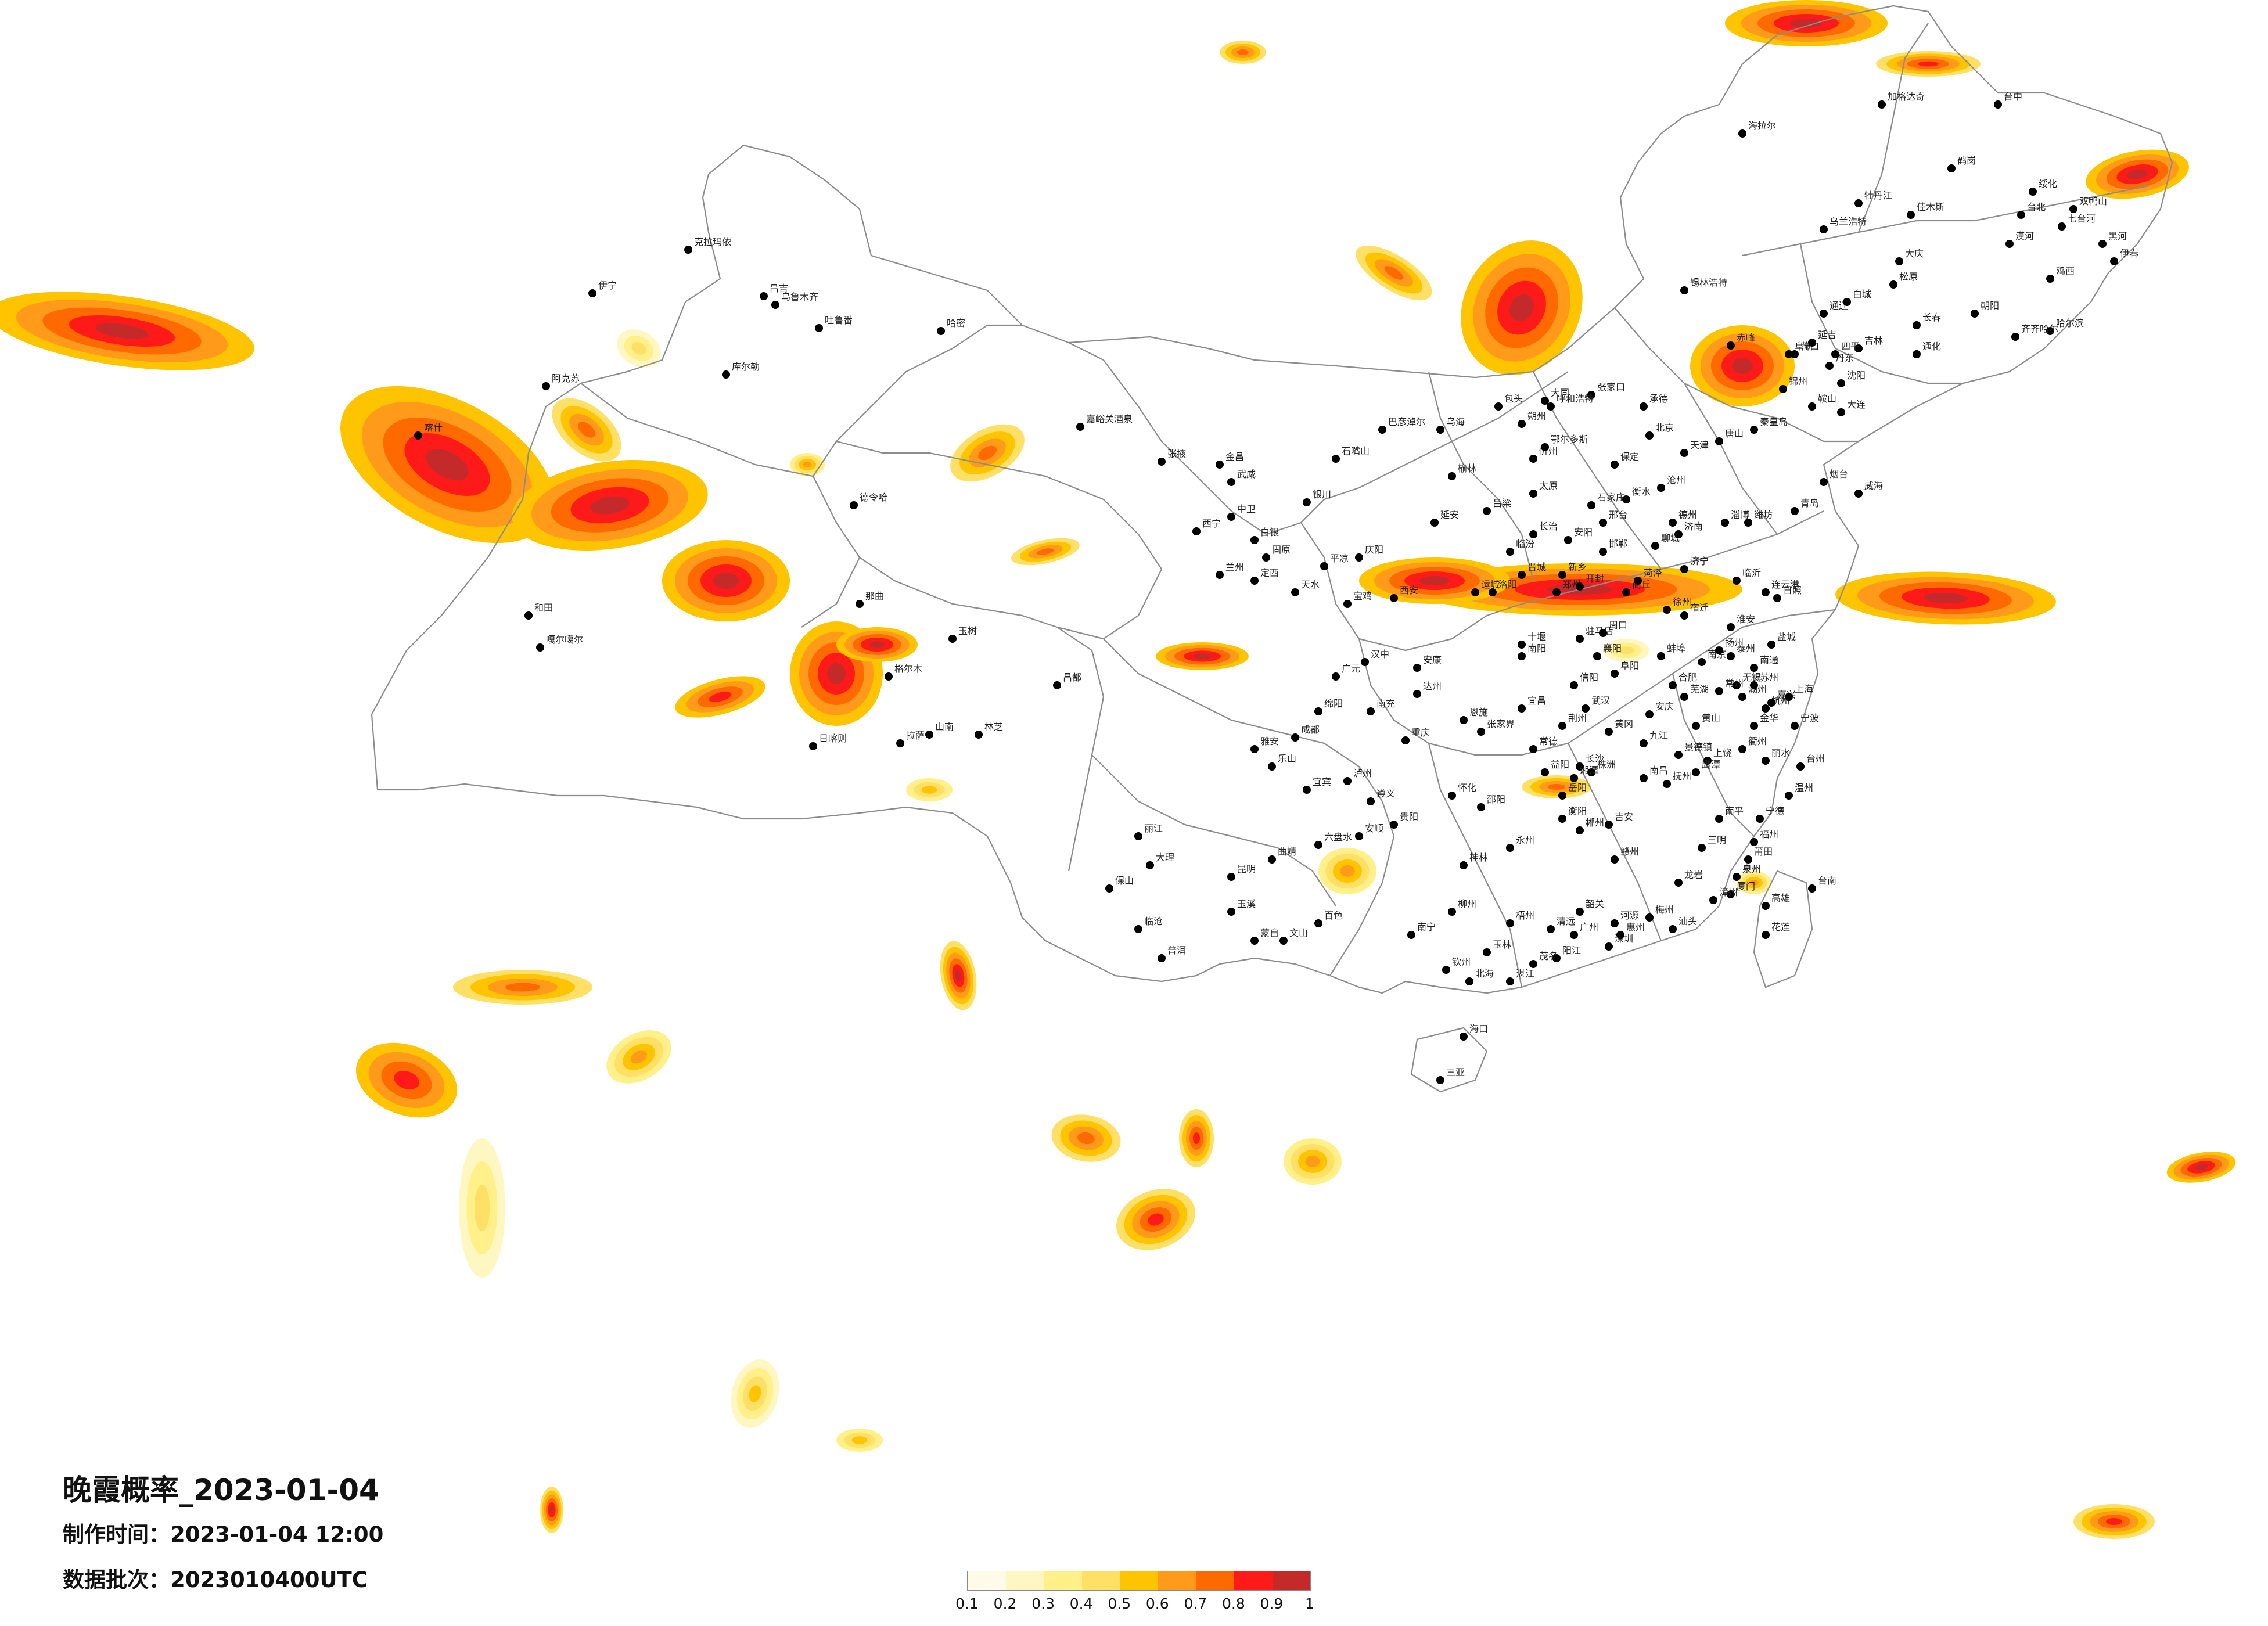 The width and height of the screenshot is (2268, 1626). I want to click on legend-tick-label: 0.6, so click(1157, 1603).